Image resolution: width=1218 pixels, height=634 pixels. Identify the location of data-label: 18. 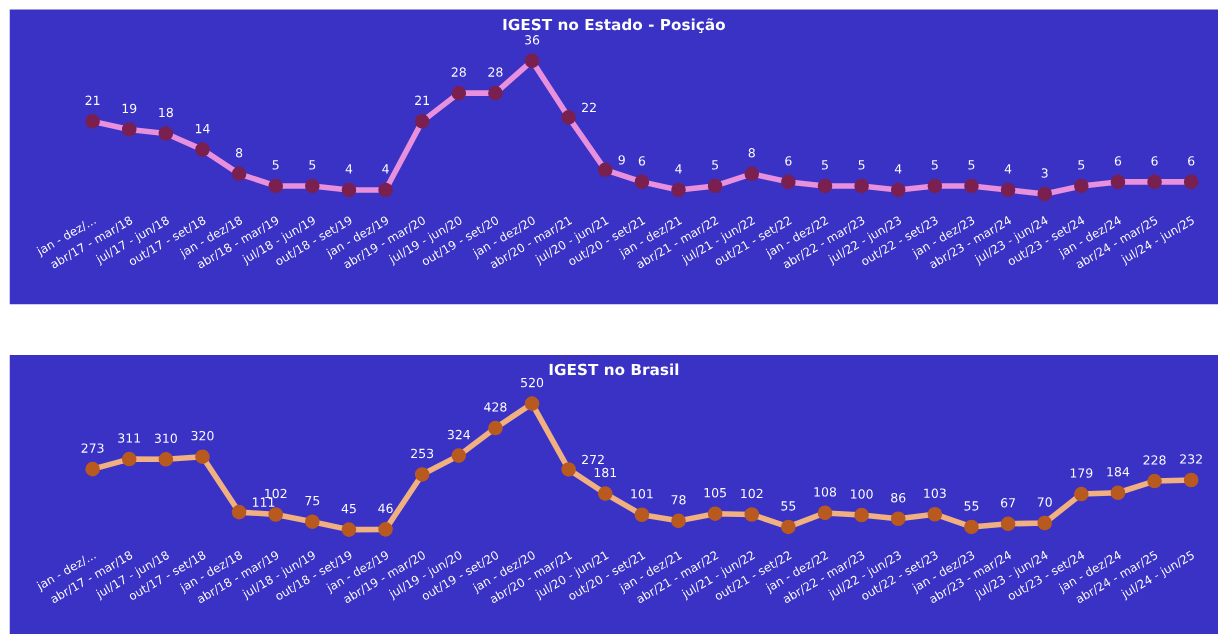
(166, 112).